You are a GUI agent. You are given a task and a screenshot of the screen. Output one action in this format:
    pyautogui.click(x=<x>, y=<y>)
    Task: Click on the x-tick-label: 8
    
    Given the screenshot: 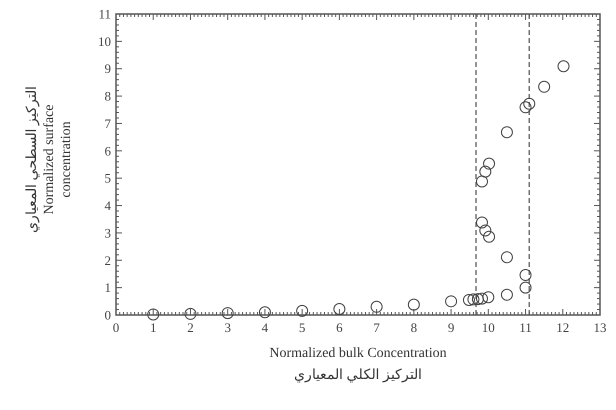 What is the action you would take?
    pyautogui.click(x=414, y=327)
    